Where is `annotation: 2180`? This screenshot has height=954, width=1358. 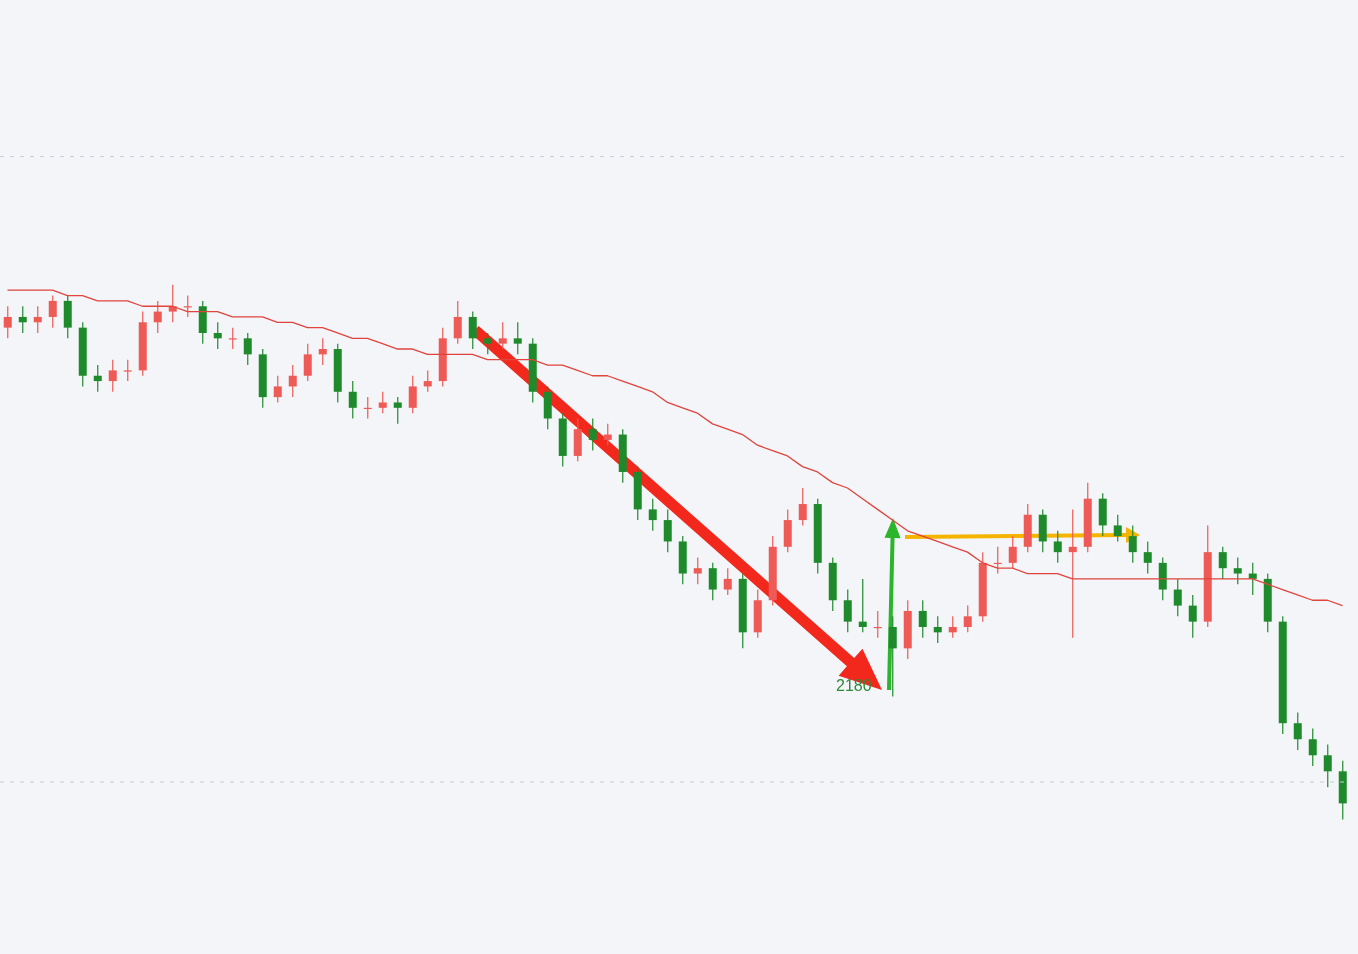
annotation: 2180 is located at coordinates (854, 686).